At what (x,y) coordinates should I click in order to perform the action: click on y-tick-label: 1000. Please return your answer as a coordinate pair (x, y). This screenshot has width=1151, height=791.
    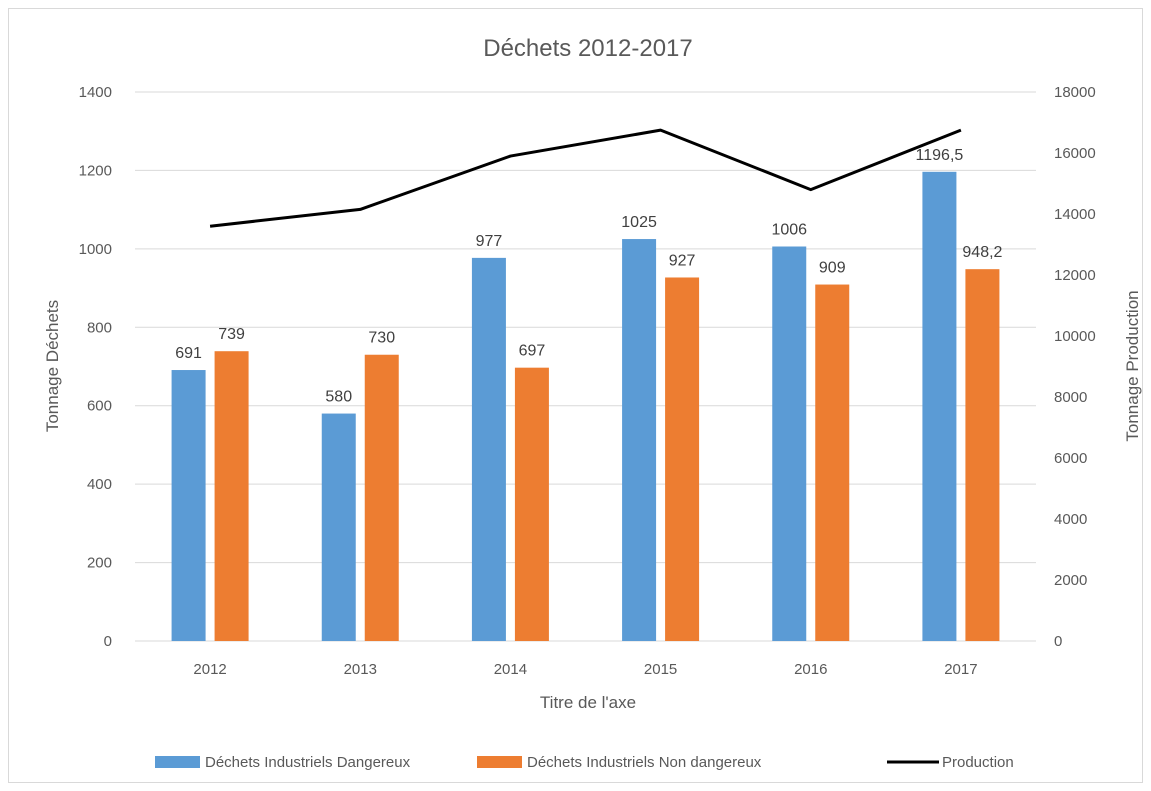
    Looking at the image, I should click on (95, 249).